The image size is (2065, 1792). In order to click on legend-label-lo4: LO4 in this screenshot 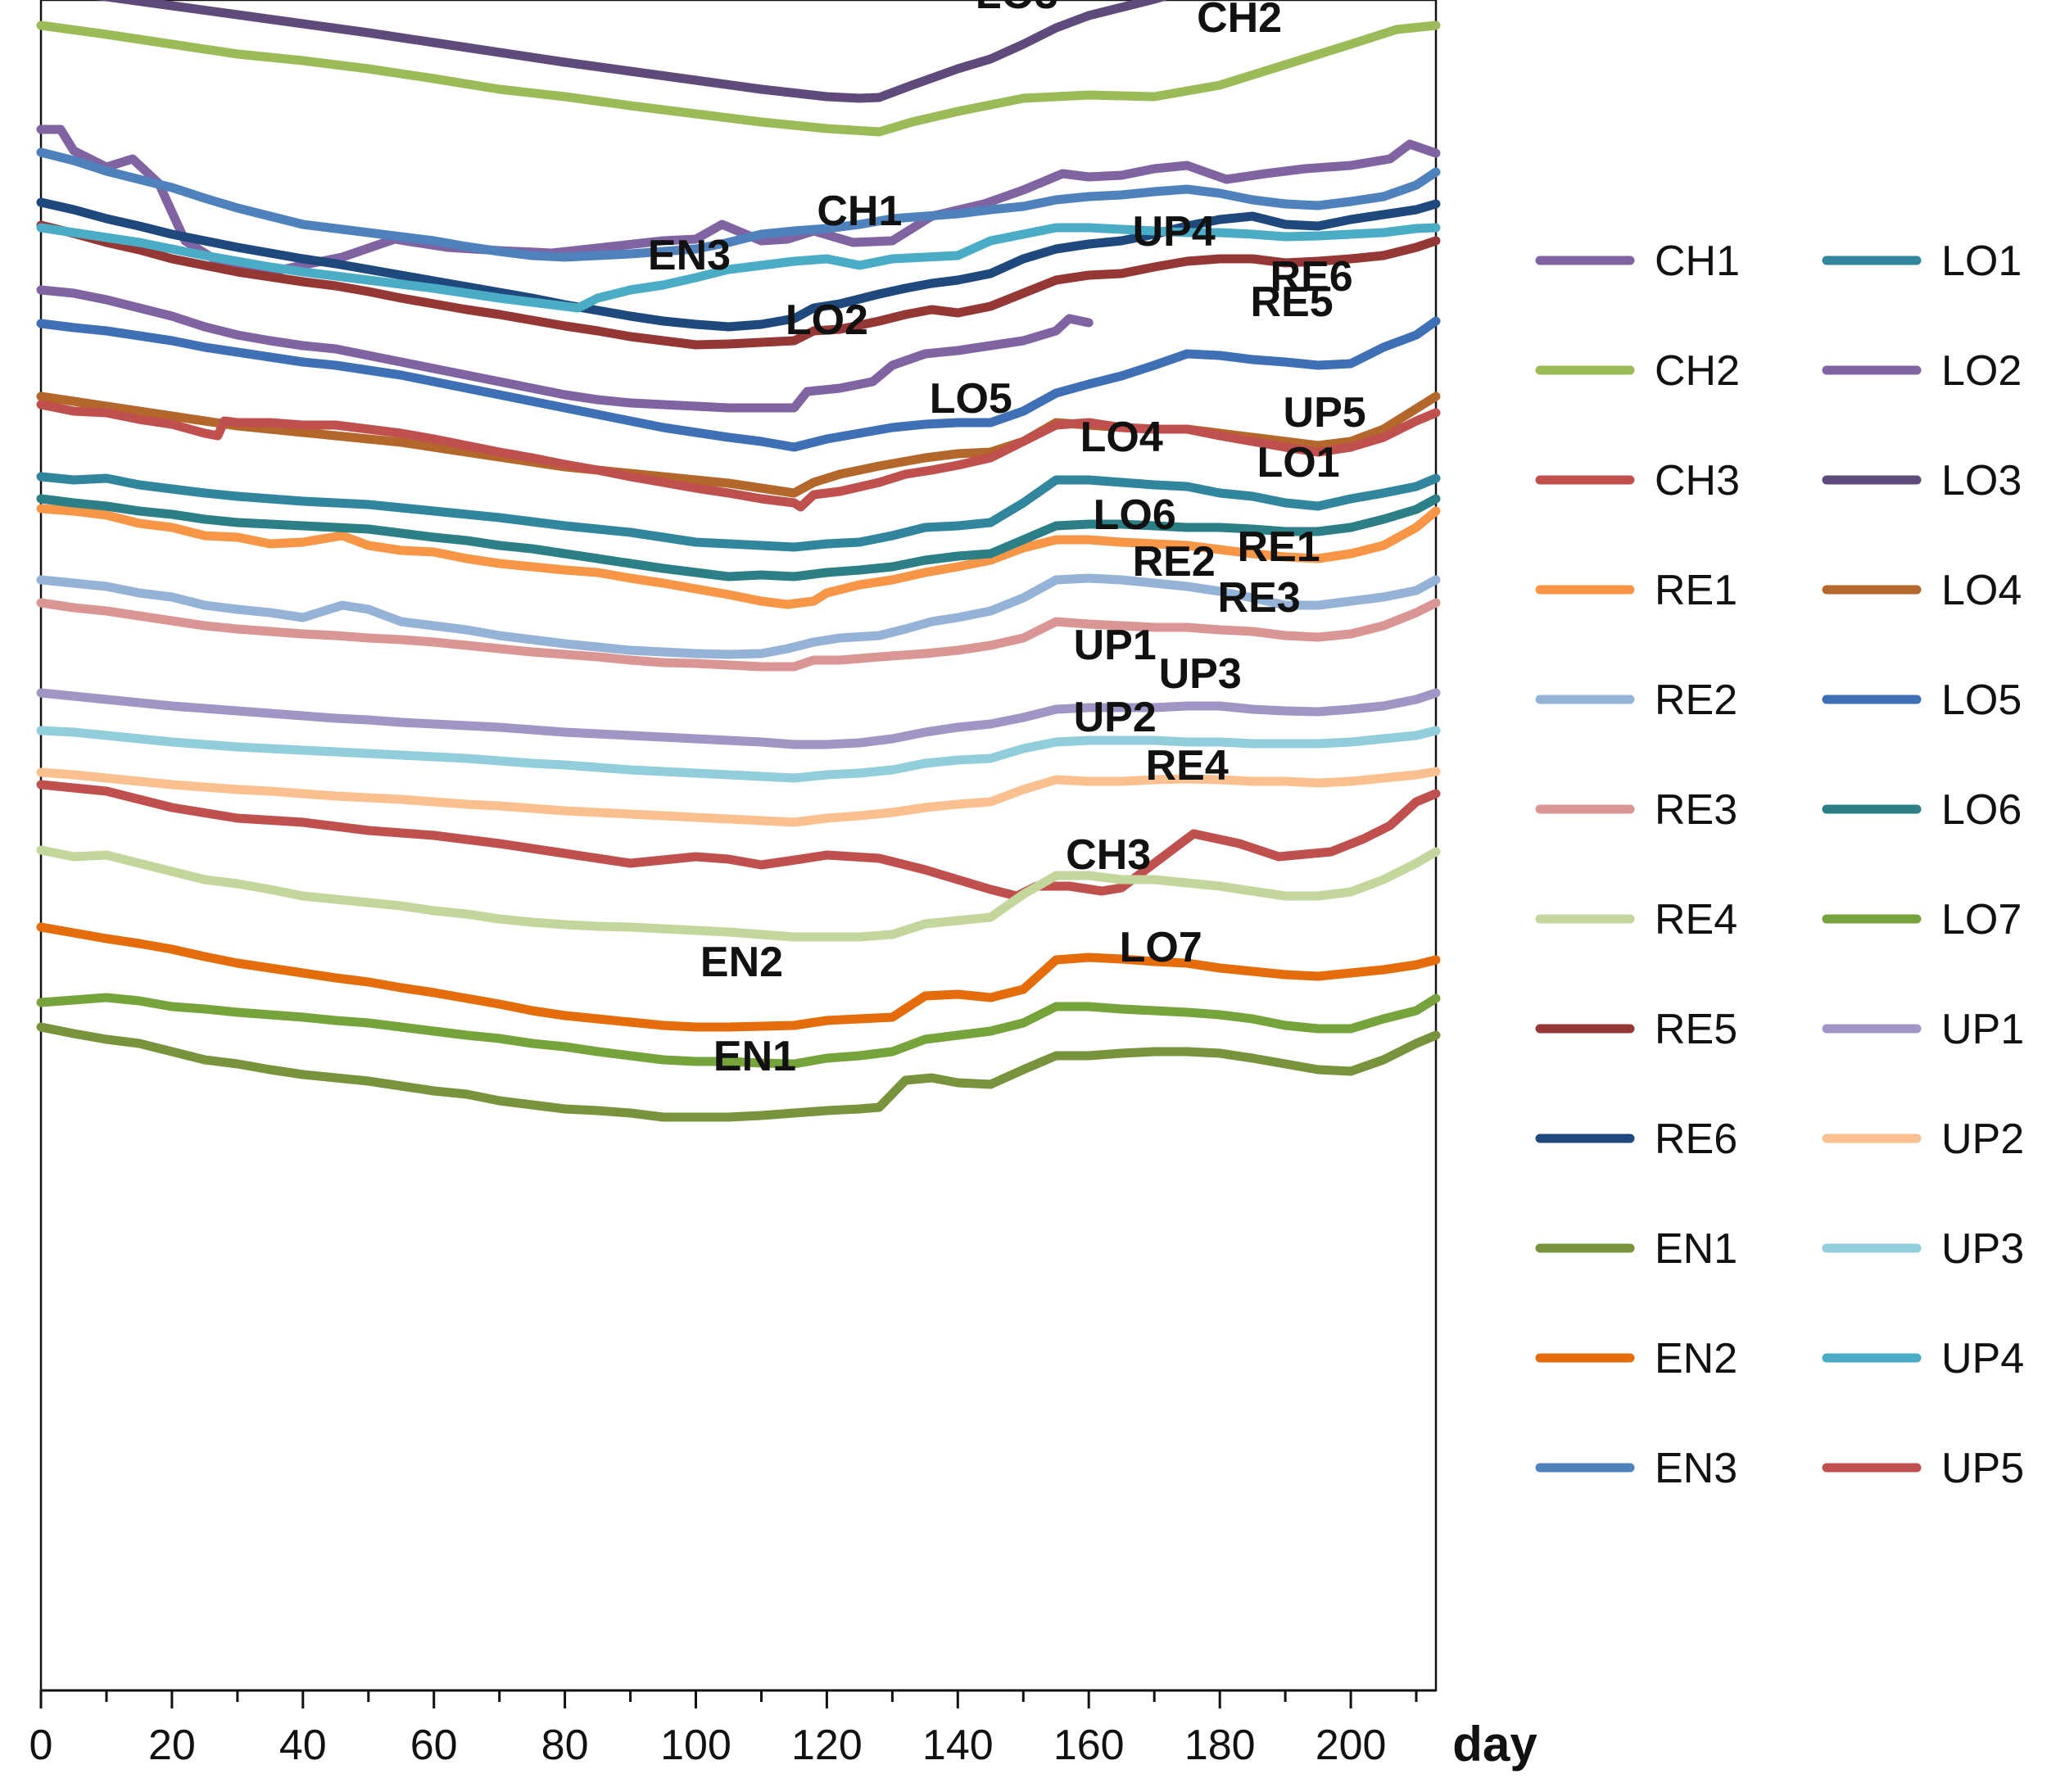, I will do `click(1981, 590)`.